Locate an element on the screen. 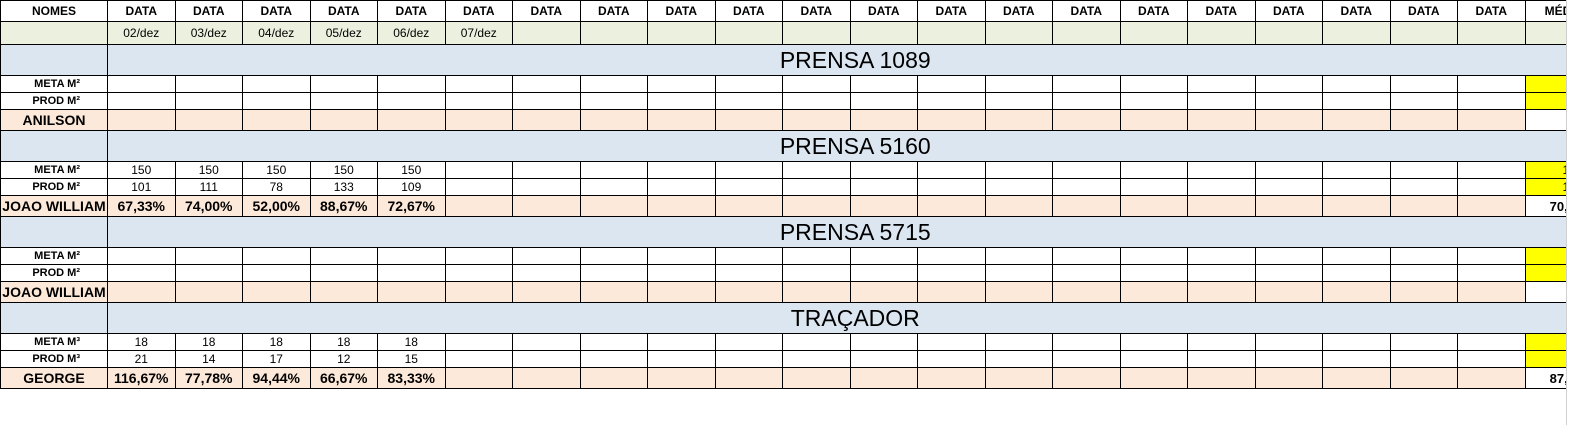 Image resolution: width=1586 pixels, height=425 pixels. prod-value-cell: 109 is located at coordinates (411, 187).